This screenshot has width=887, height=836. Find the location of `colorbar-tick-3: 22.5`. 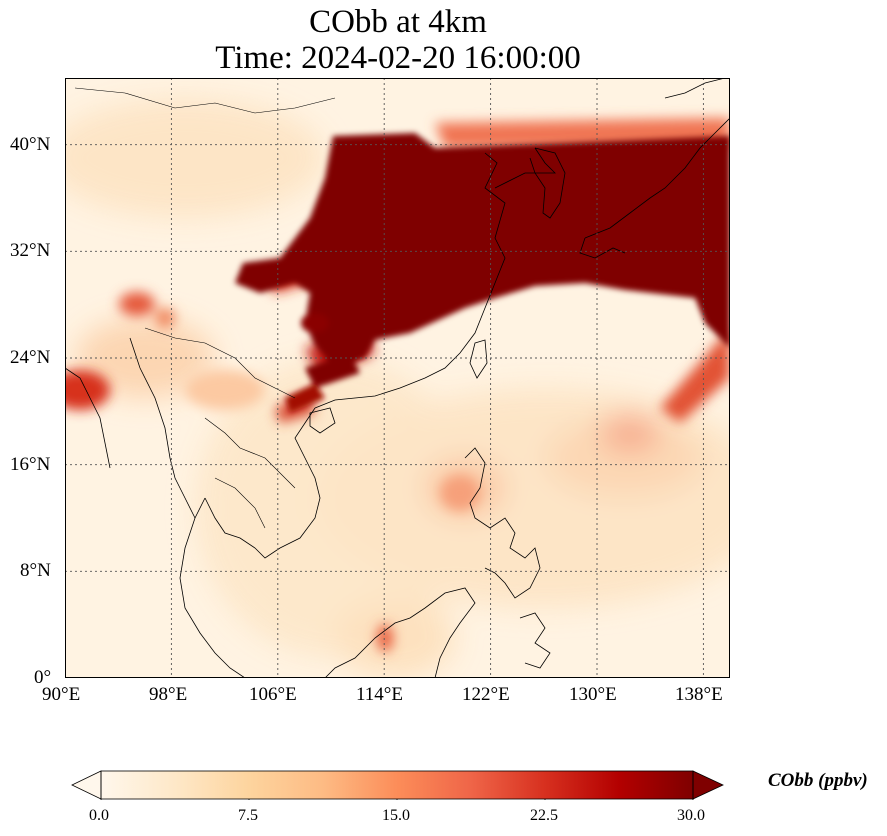

colorbar-tick-3: 22.5 is located at coordinates (544, 815).